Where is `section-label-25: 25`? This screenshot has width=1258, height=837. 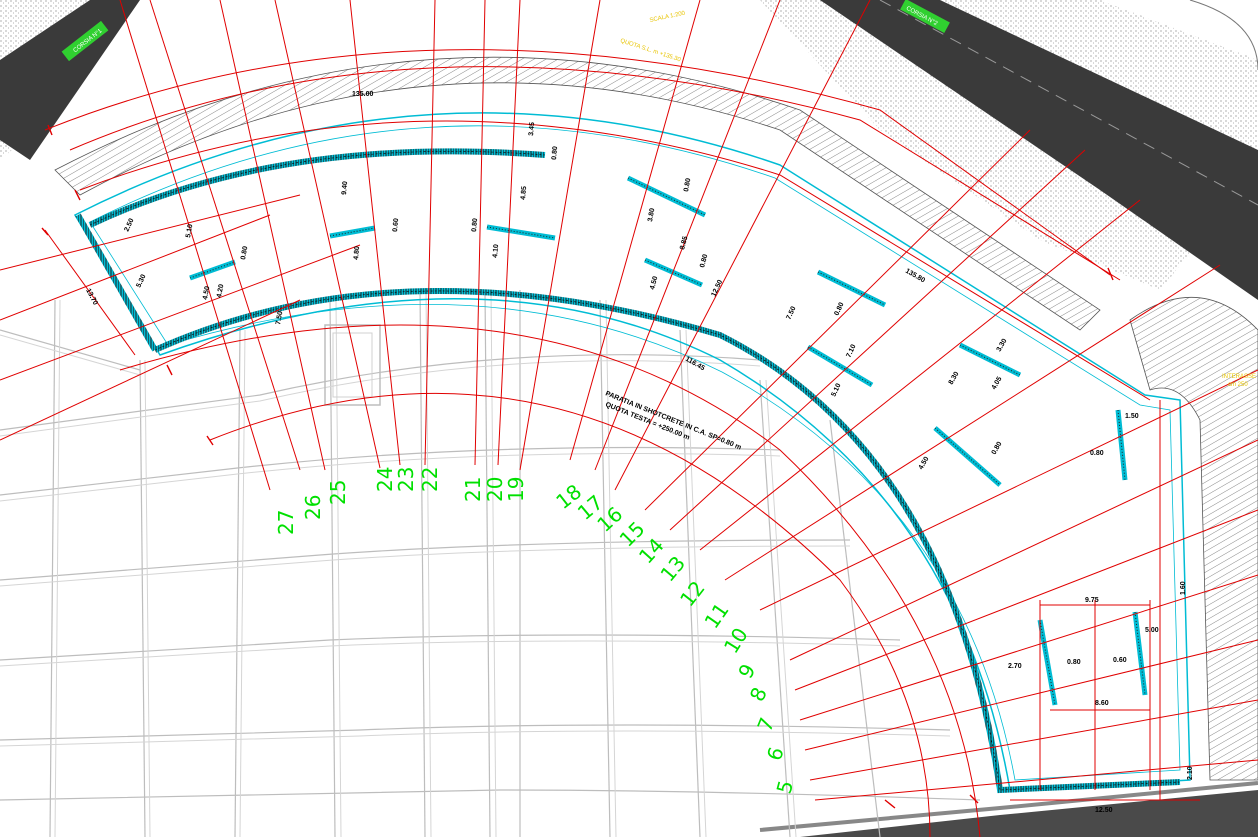
section-label-25: 25 is located at coordinates (338, 492).